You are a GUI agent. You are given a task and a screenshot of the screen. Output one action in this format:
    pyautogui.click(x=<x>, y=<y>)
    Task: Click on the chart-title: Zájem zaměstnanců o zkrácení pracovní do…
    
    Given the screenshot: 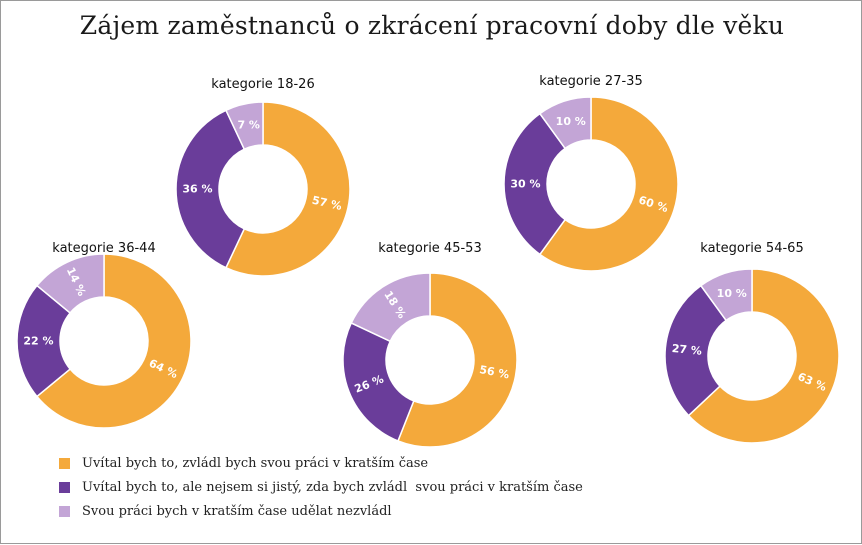 What is the action you would take?
    pyautogui.click(x=432, y=25)
    